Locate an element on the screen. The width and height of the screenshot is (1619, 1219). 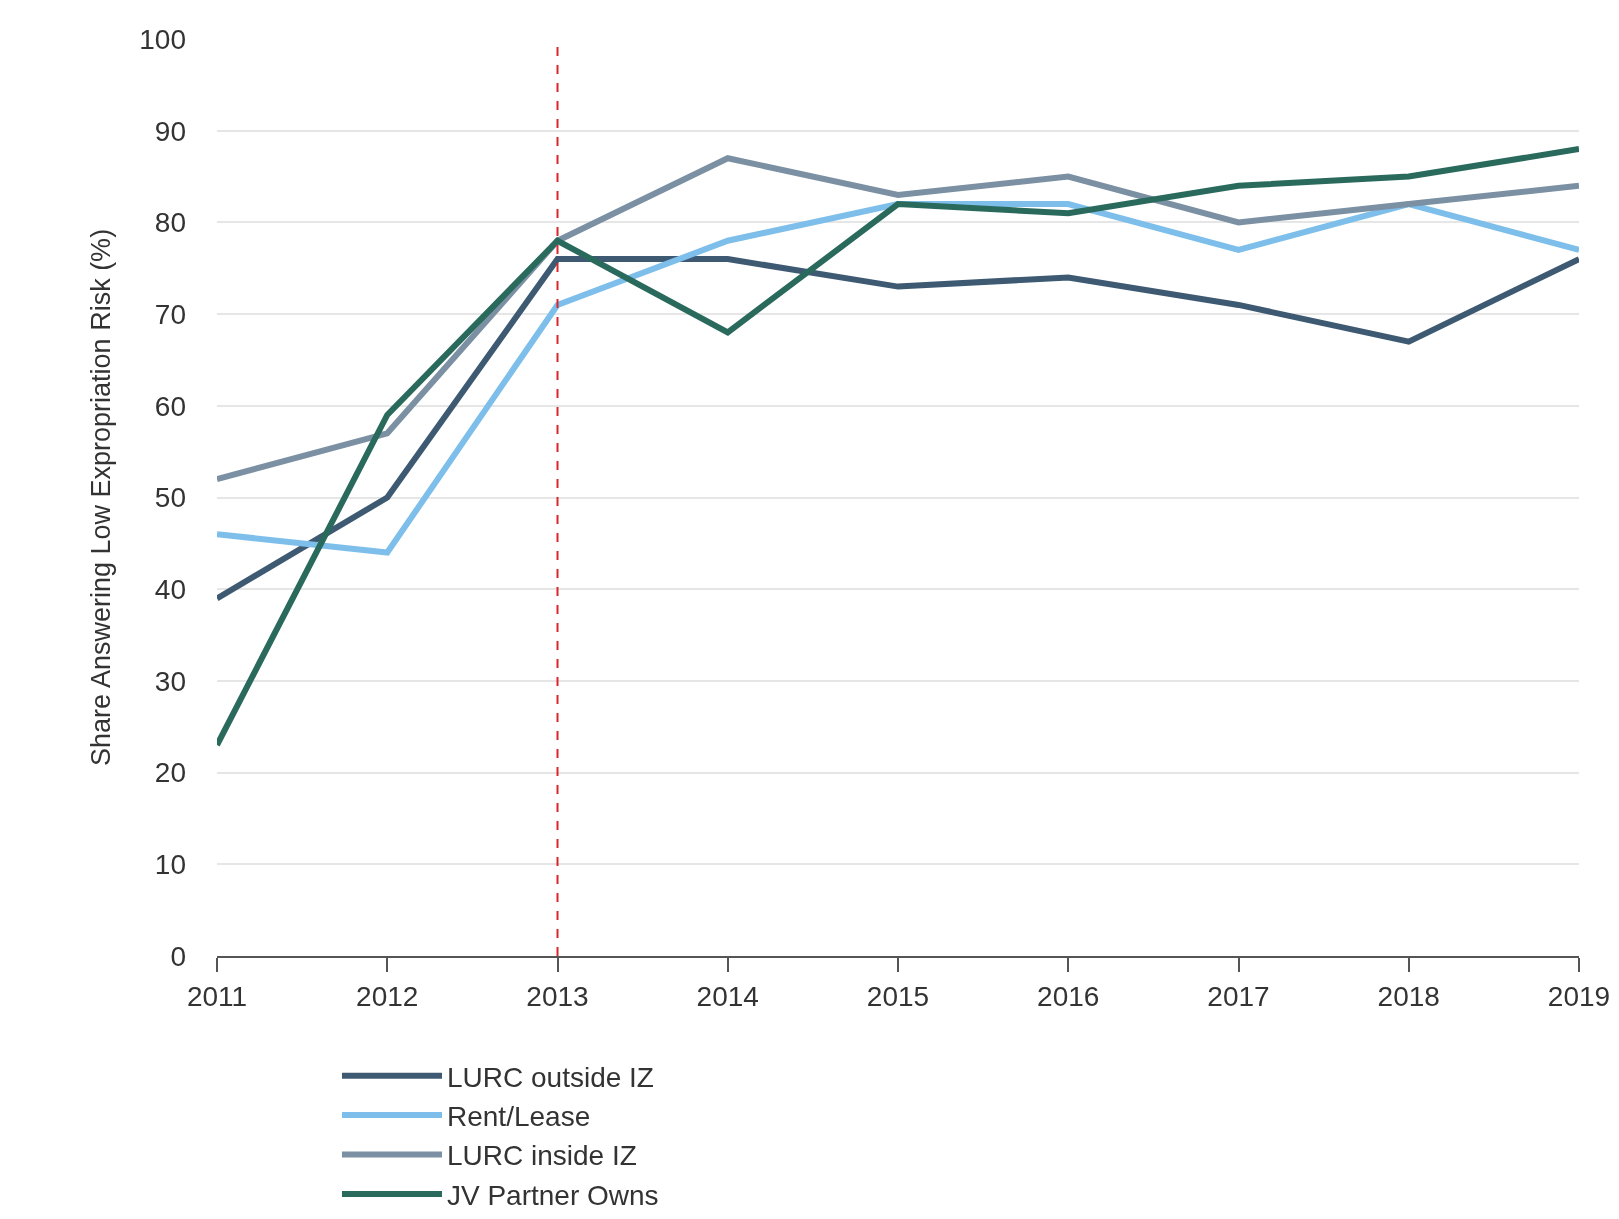
legend-label: JV Partner Owns is located at coordinates (552, 1195).